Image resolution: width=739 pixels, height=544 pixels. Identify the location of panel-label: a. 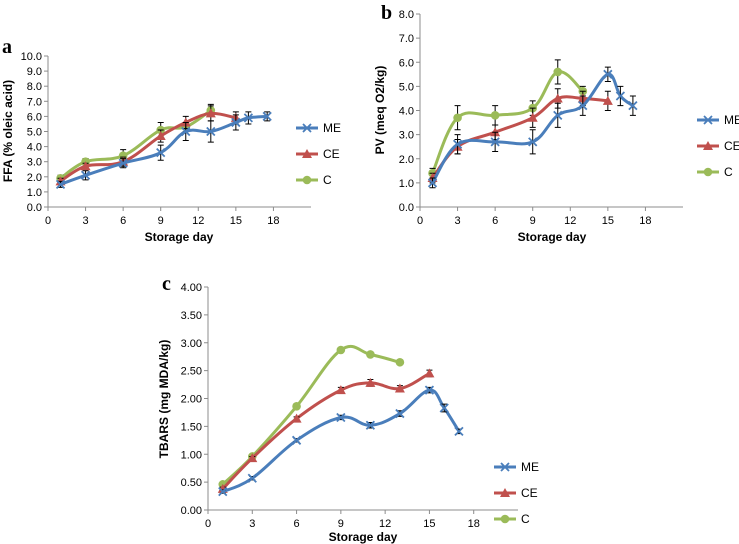
(7, 47).